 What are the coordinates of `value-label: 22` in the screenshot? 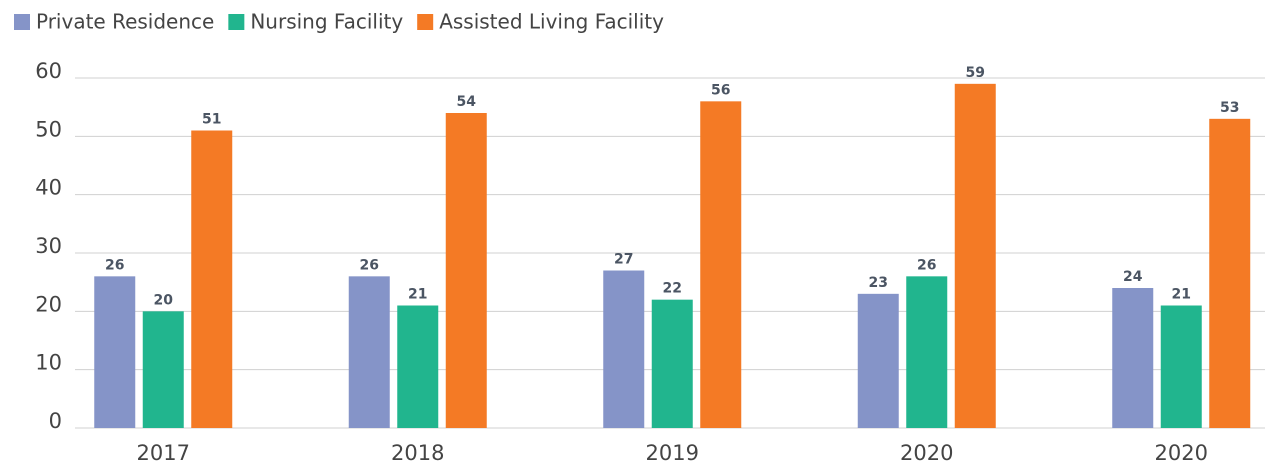 It's located at (672, 289).